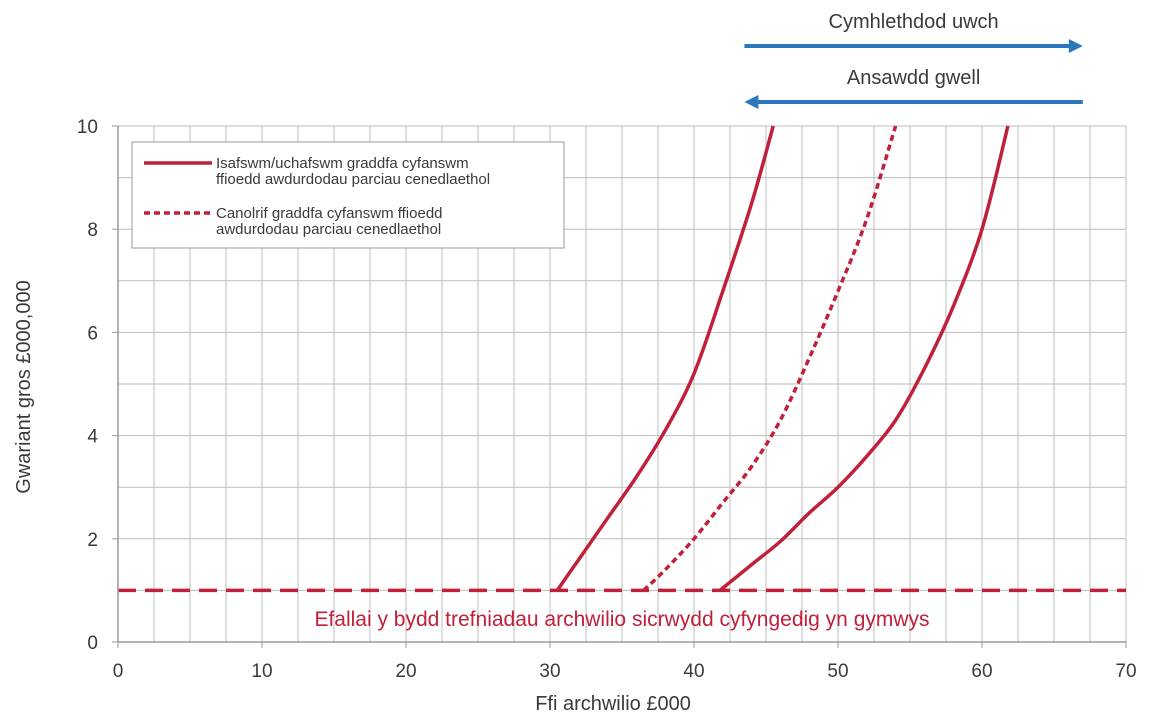 This screenshot has height=722, width=1149. What do you see at coordinates (342, 163) in the screenshot?
I see `legend-label: Isafswm/uchafswm graddfa cyfanswm` at bounding box center [342, 163].